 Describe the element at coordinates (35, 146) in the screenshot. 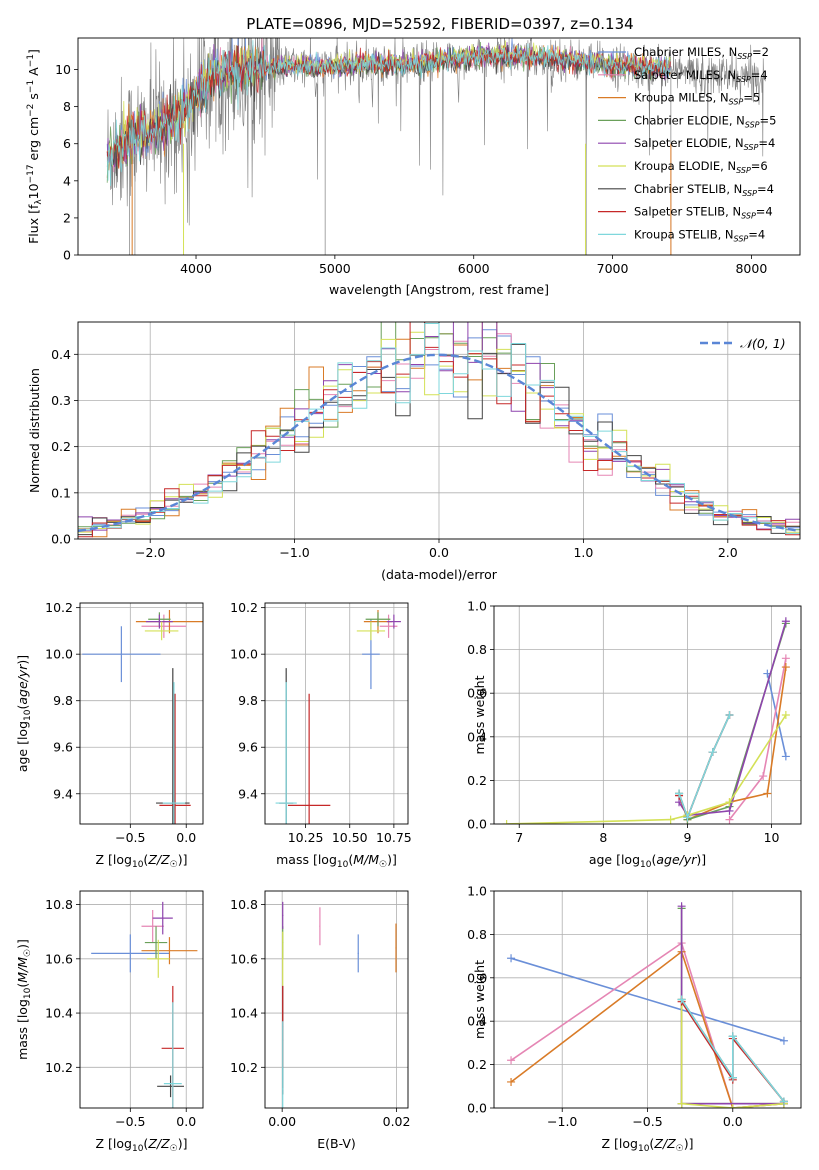

I see `y-axis-label: Flux [fλ10−17 erg cm−2 s−1 A−1]` at that location.